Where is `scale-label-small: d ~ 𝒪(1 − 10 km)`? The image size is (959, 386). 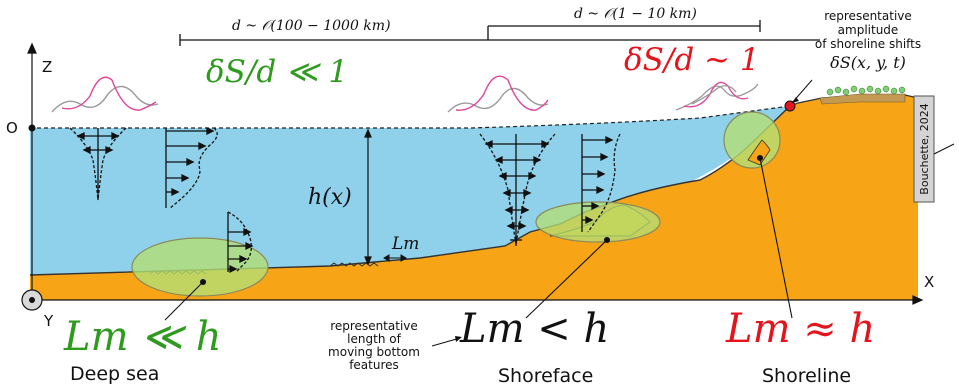
scale-label-small: d ~ 𝒪(1 − 10 km) is located at coordinates (635, 14).